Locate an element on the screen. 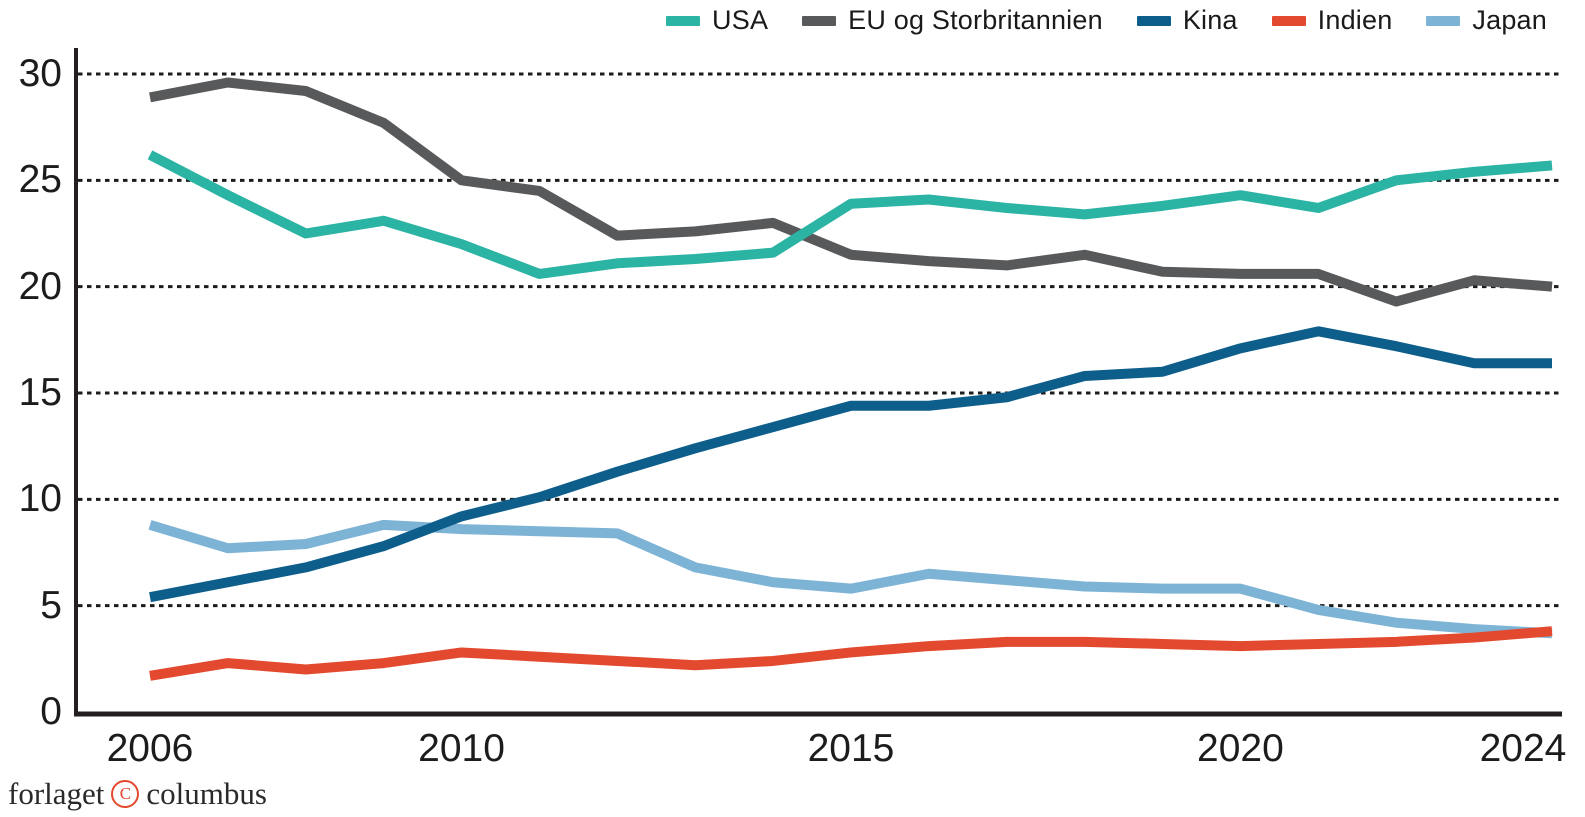 This screenshot has height=817, width=1585. legend-item-japan: Japan is located at coordinates (1486, 20).